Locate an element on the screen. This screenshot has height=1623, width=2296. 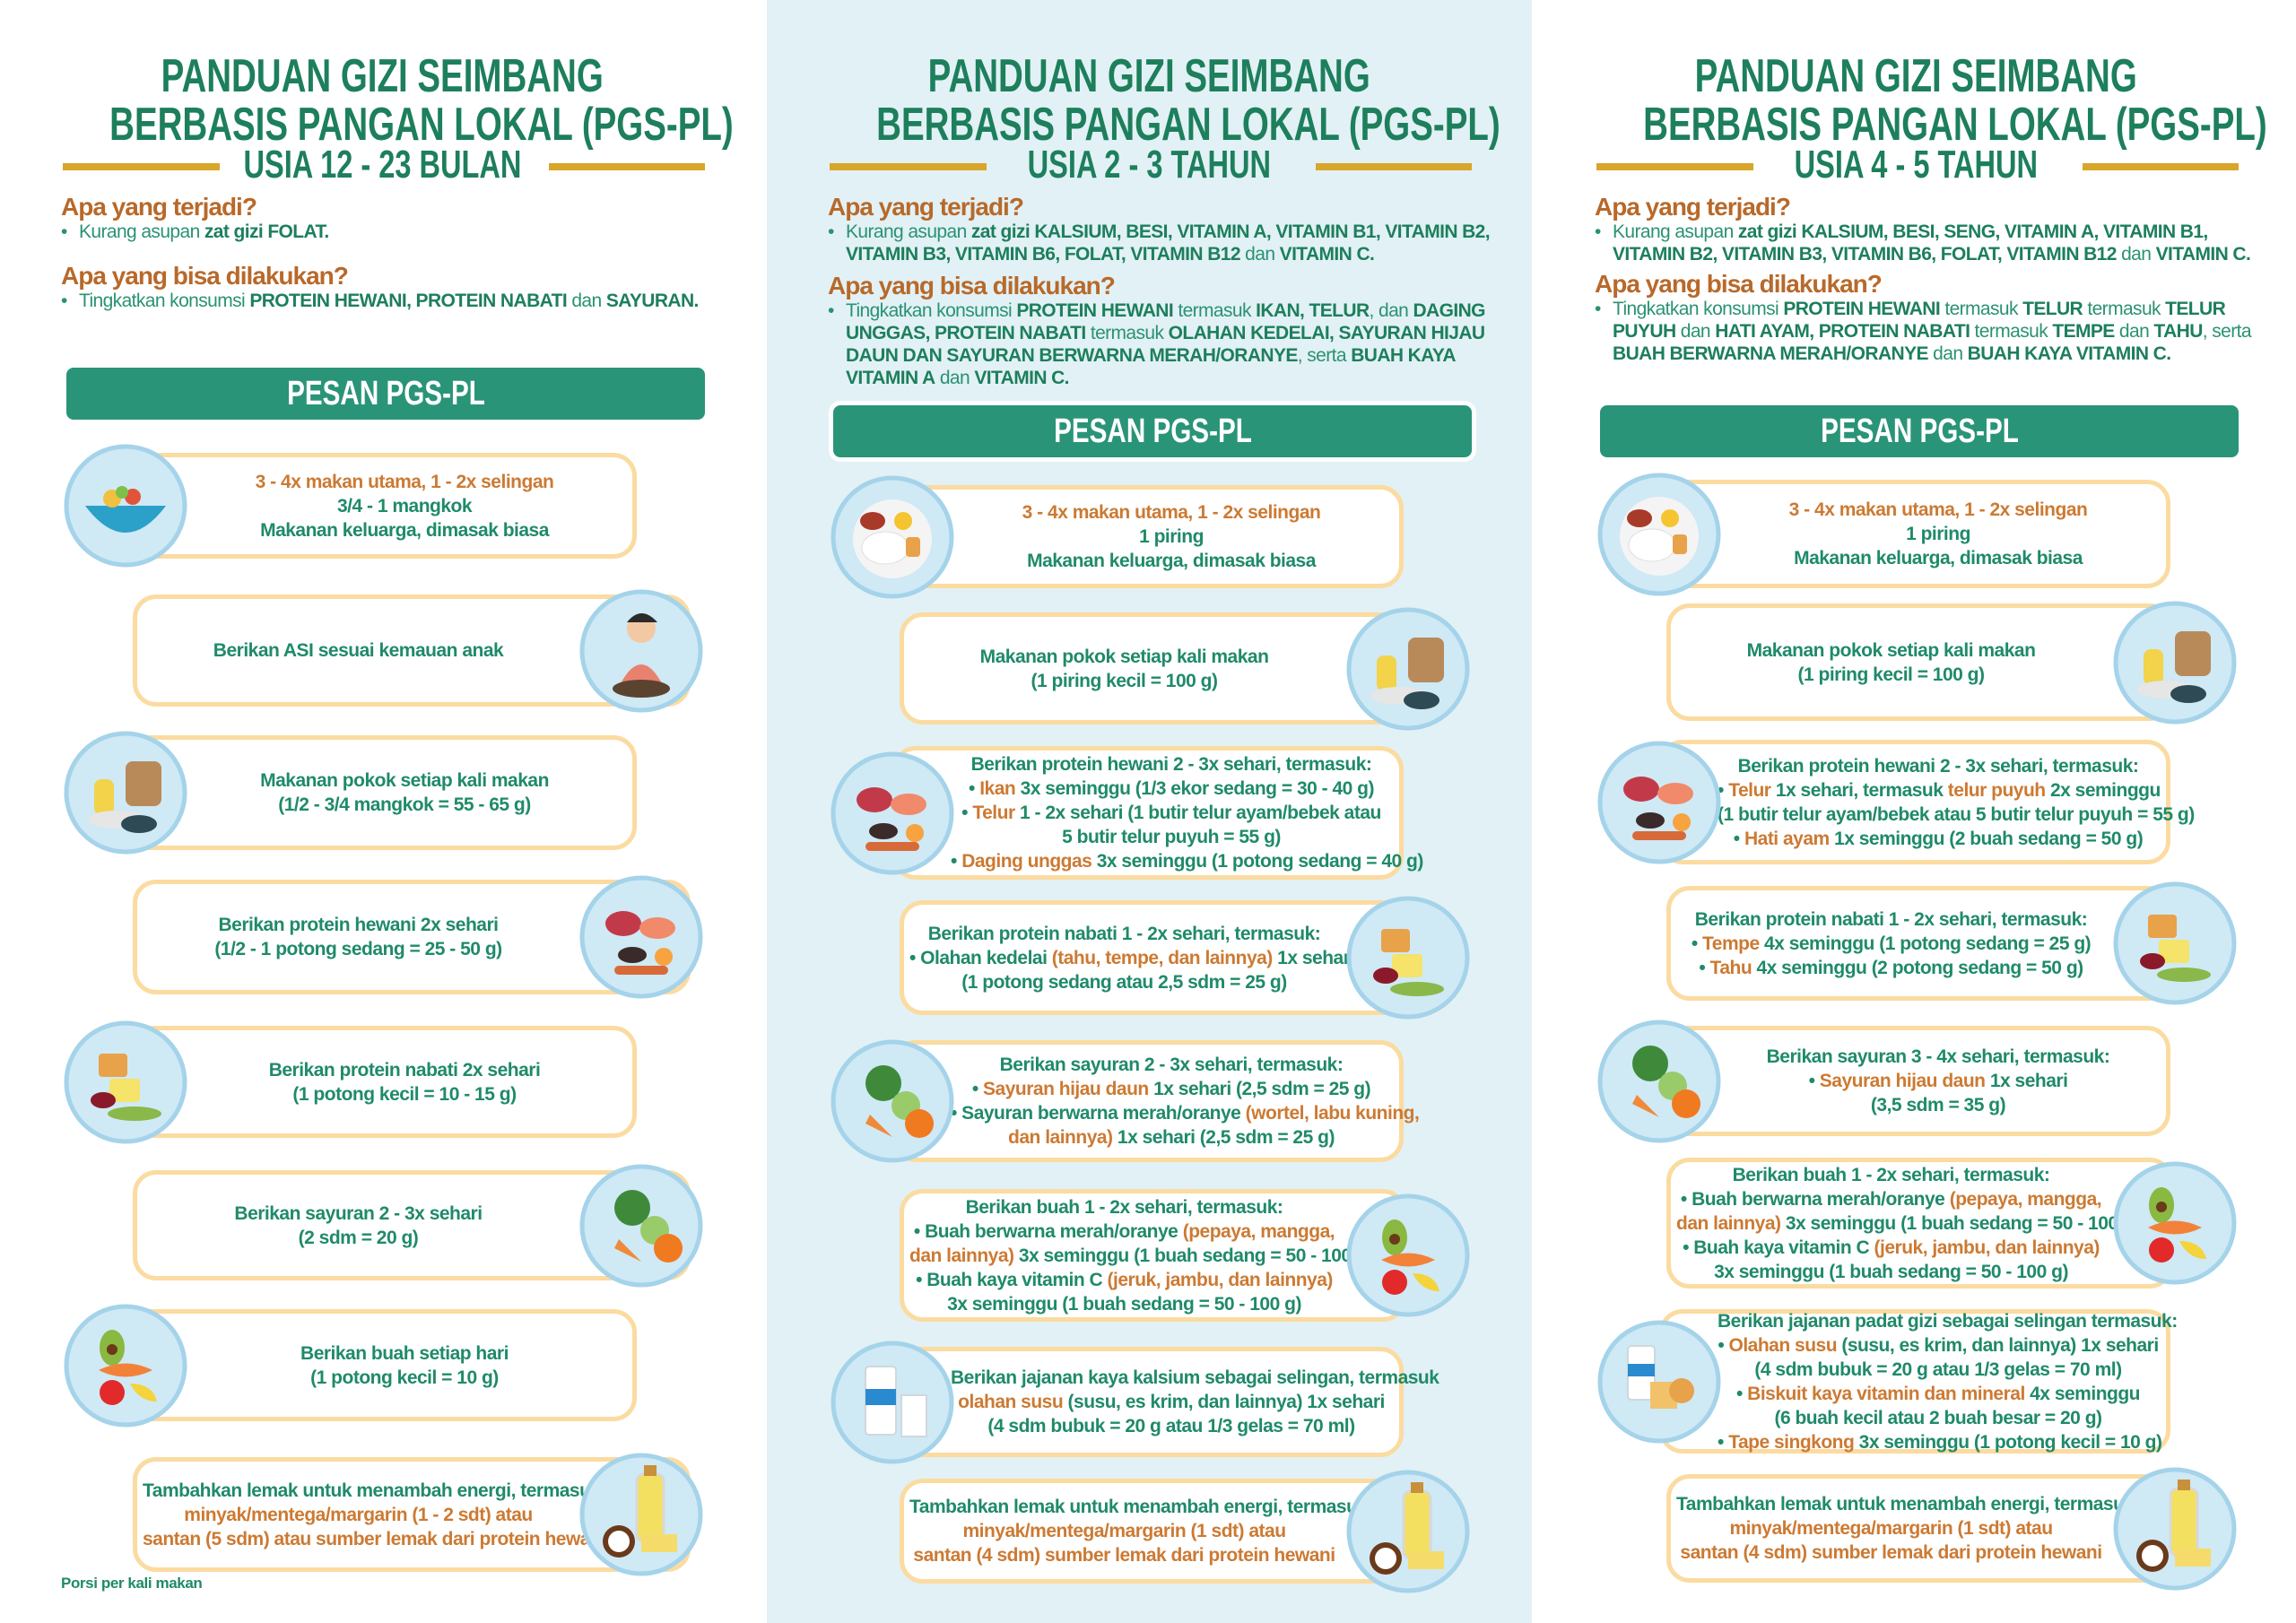
card-line: 1 piring is located at coordinates (1171, 537).